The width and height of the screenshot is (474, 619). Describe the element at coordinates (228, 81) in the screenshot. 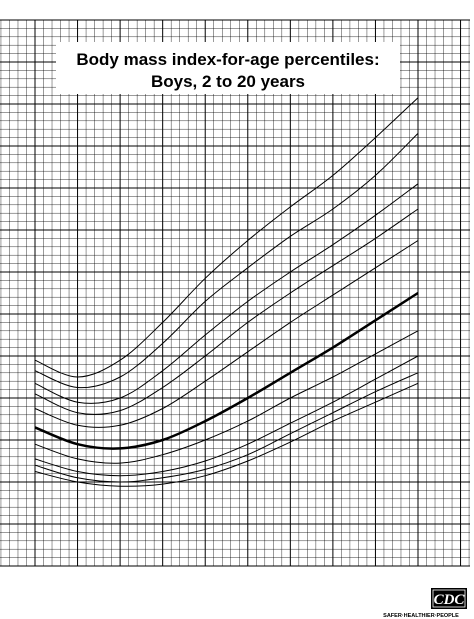

I see `chart-subtitle: Boys, 2 to 20 years` at that location.